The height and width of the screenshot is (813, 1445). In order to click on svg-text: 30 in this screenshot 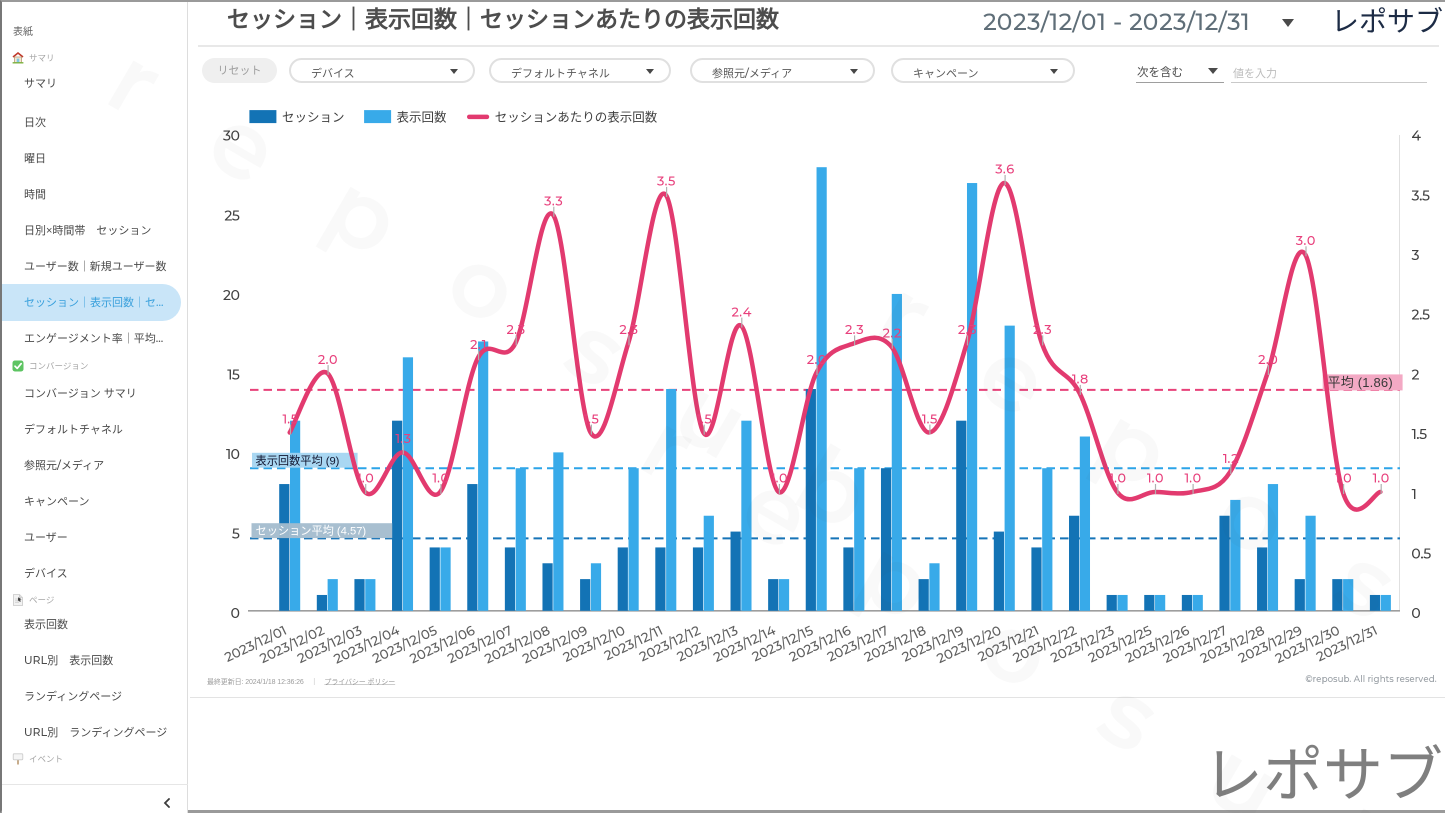, I will do `click(232, 136)`.